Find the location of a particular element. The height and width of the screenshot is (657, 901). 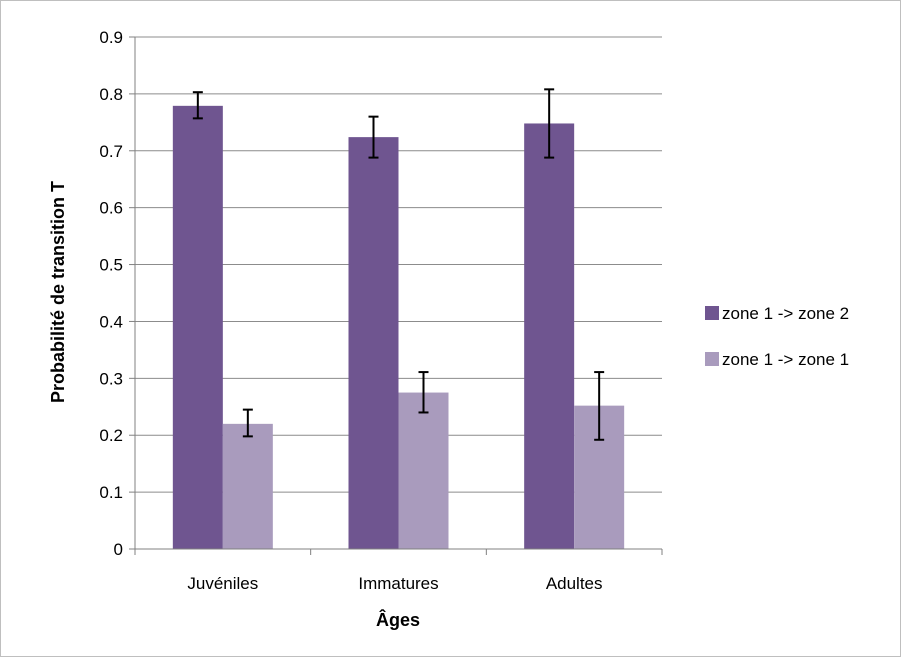

y-tick-label: 0 is located at coordinates (118, 549).